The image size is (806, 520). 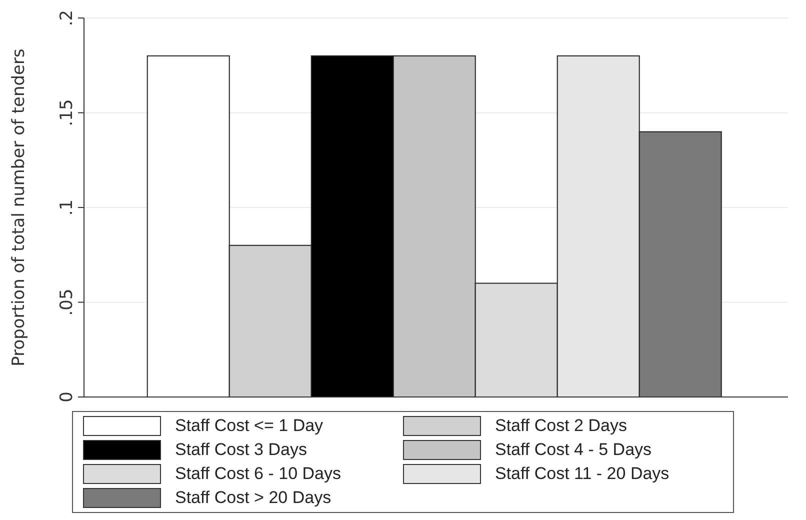 I want to click on y-tick-label: .15, so click(x=67, y=112).